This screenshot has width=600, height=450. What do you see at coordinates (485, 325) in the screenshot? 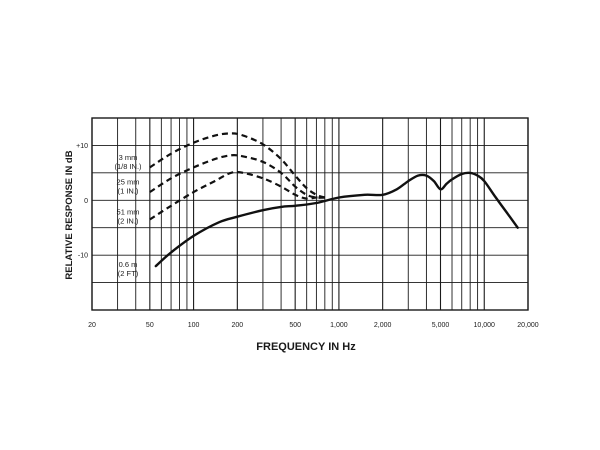
I see `x-tick-label: 10,000` at bounding box center [485, 325].